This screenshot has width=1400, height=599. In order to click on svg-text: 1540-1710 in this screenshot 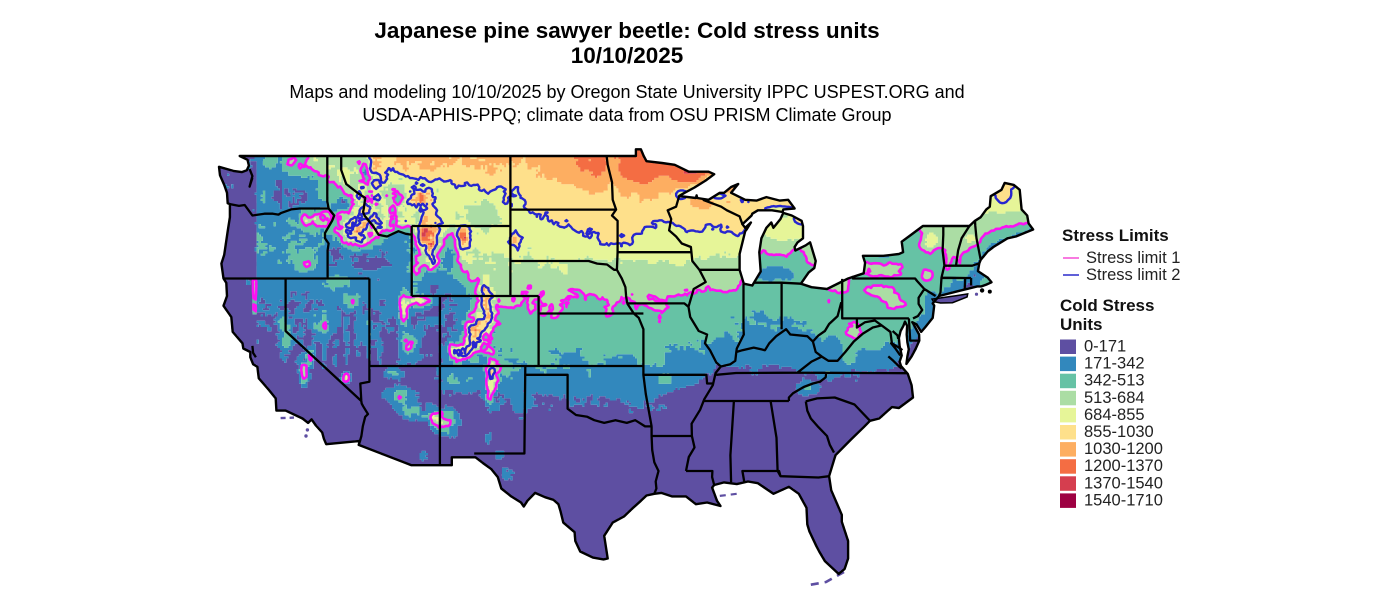, I will do `click(1123, 500)`.